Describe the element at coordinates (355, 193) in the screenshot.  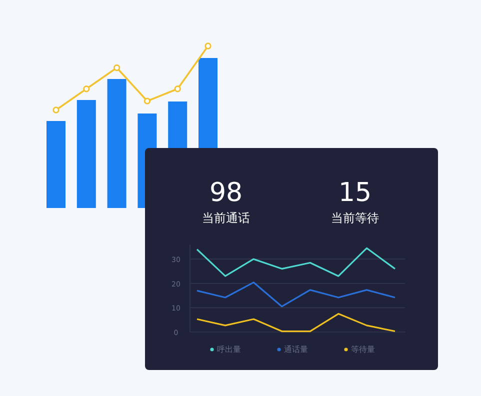
I see `data-label: 15` at that location.